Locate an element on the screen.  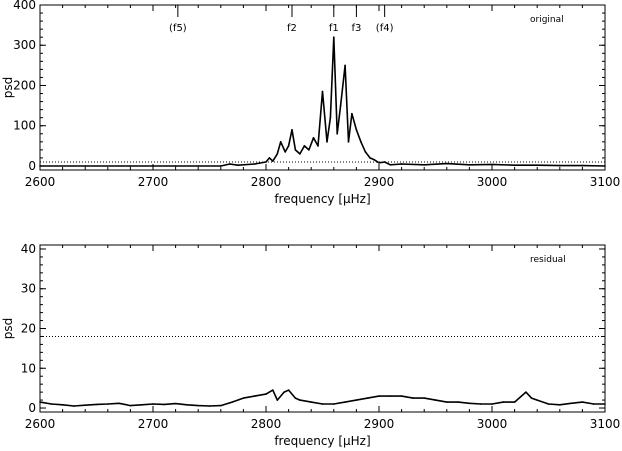
x-tick-label: 2600 is located at coordinates (40, 424).